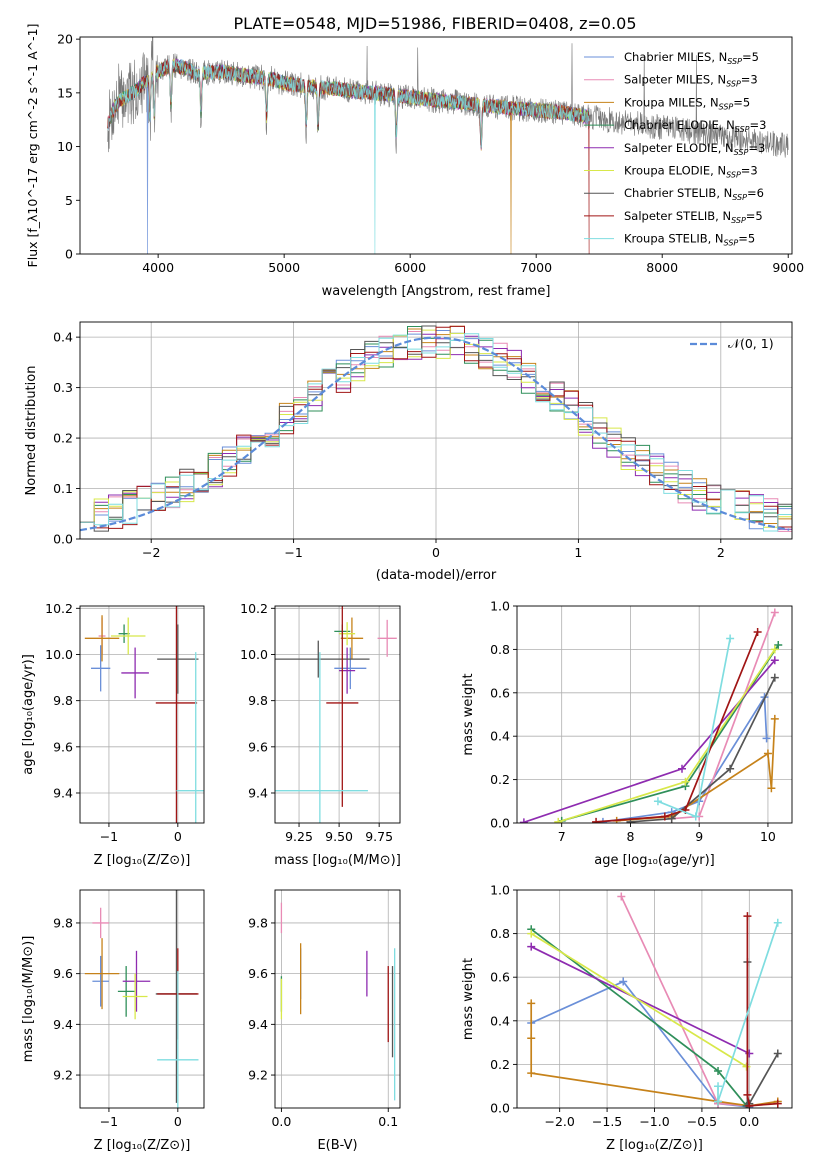 Image resolution: width=819 pixels, height=1170 pixels. I want to click on legend-label-chabrier_elodie: Chabrier ELODIE, NSSP=3, so click(695, 126).